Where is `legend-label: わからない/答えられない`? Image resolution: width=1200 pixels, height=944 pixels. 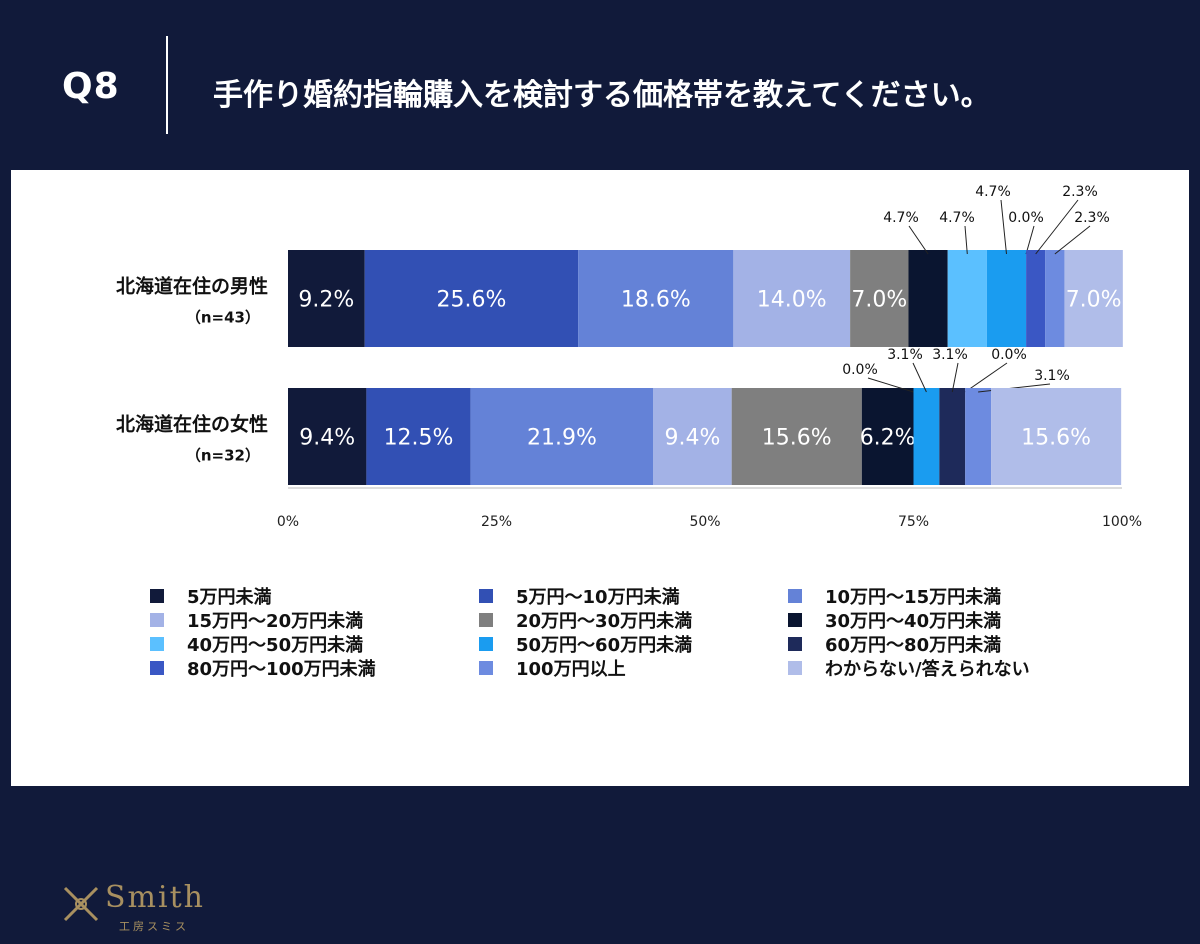 legend-label: わからない/答えられない is located at coordinates (927, 669).